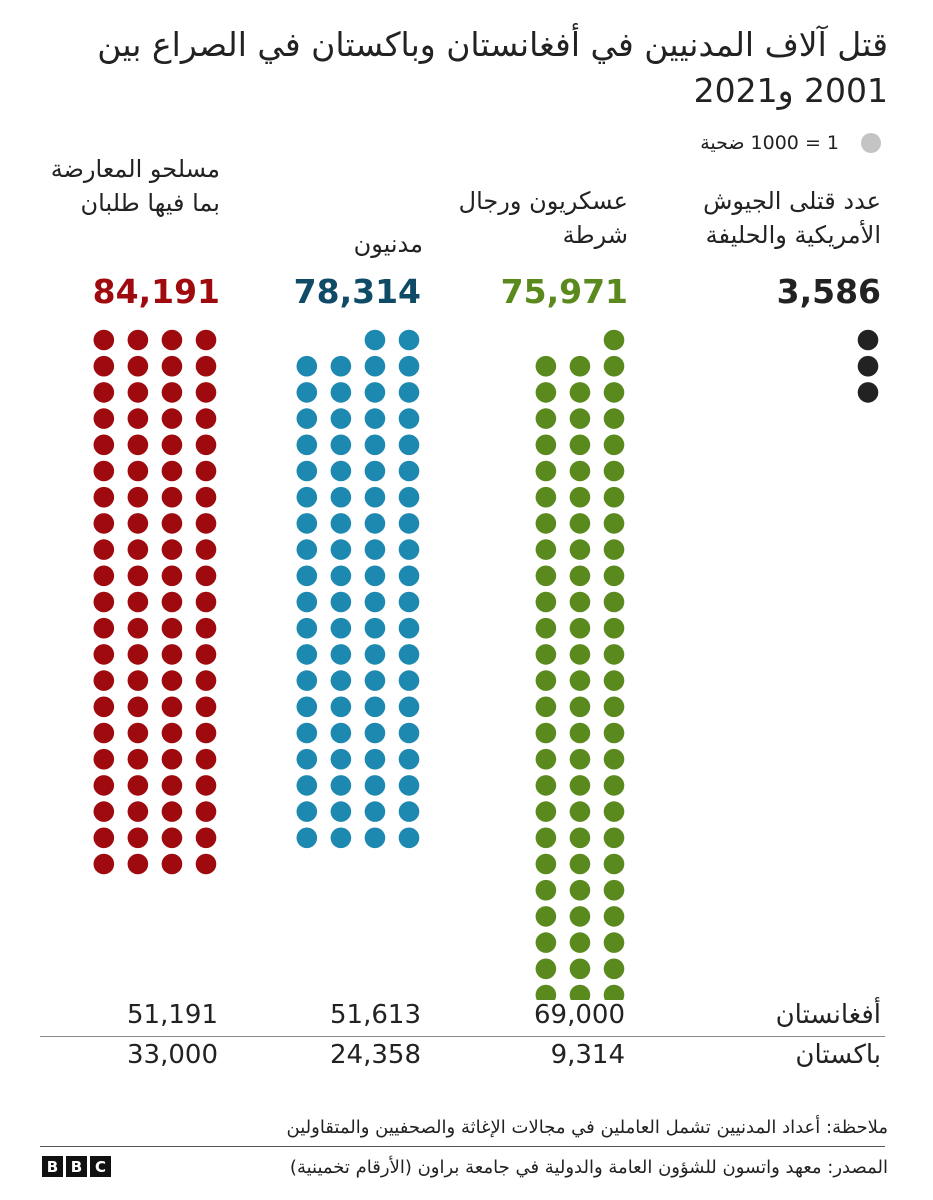  What do you see at coordinates (100, 1166) in the screenshot?
I see `logo-letter: C` at bounding box center [100, 1166].